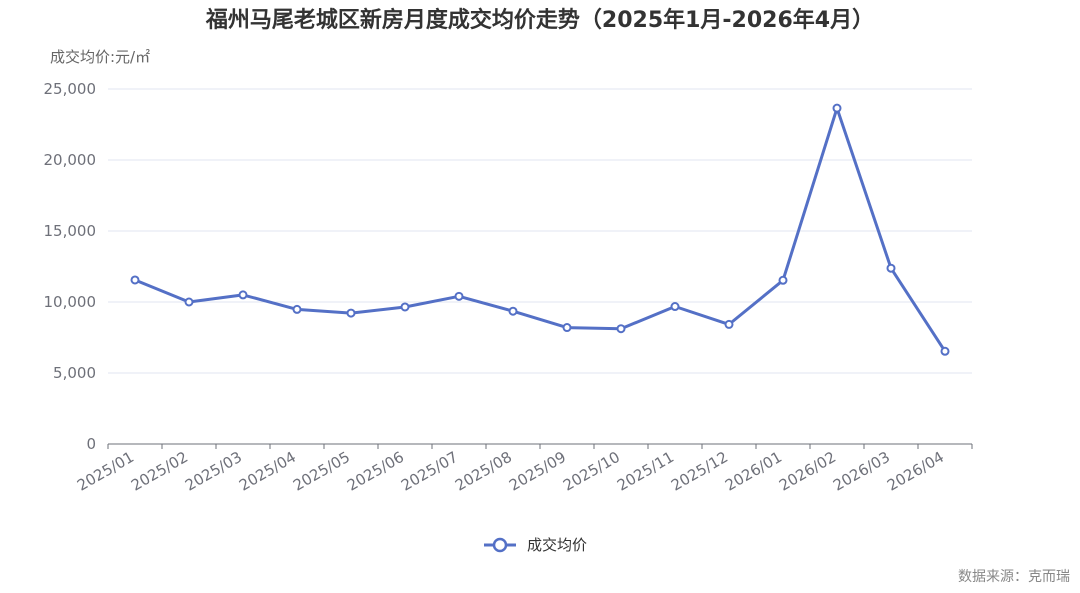  Describe the element at coordinates (753, 471) in the screenshot. I see `x-tick-label: 2026/01` at that location.